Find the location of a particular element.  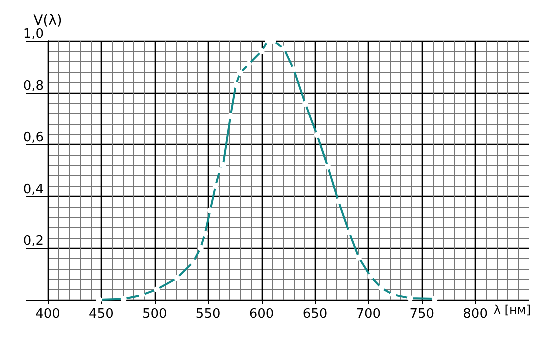

x-tick-label: 600 is located at coordinates (261, 314).